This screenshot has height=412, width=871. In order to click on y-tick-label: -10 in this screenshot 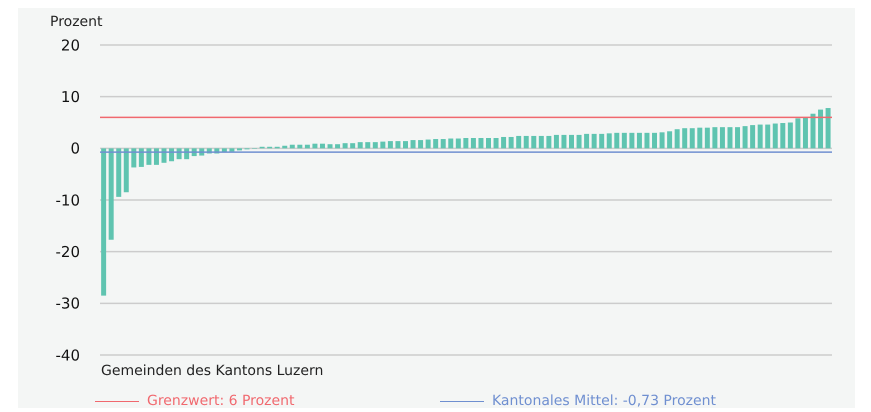, I will do `click(68, 200)`.